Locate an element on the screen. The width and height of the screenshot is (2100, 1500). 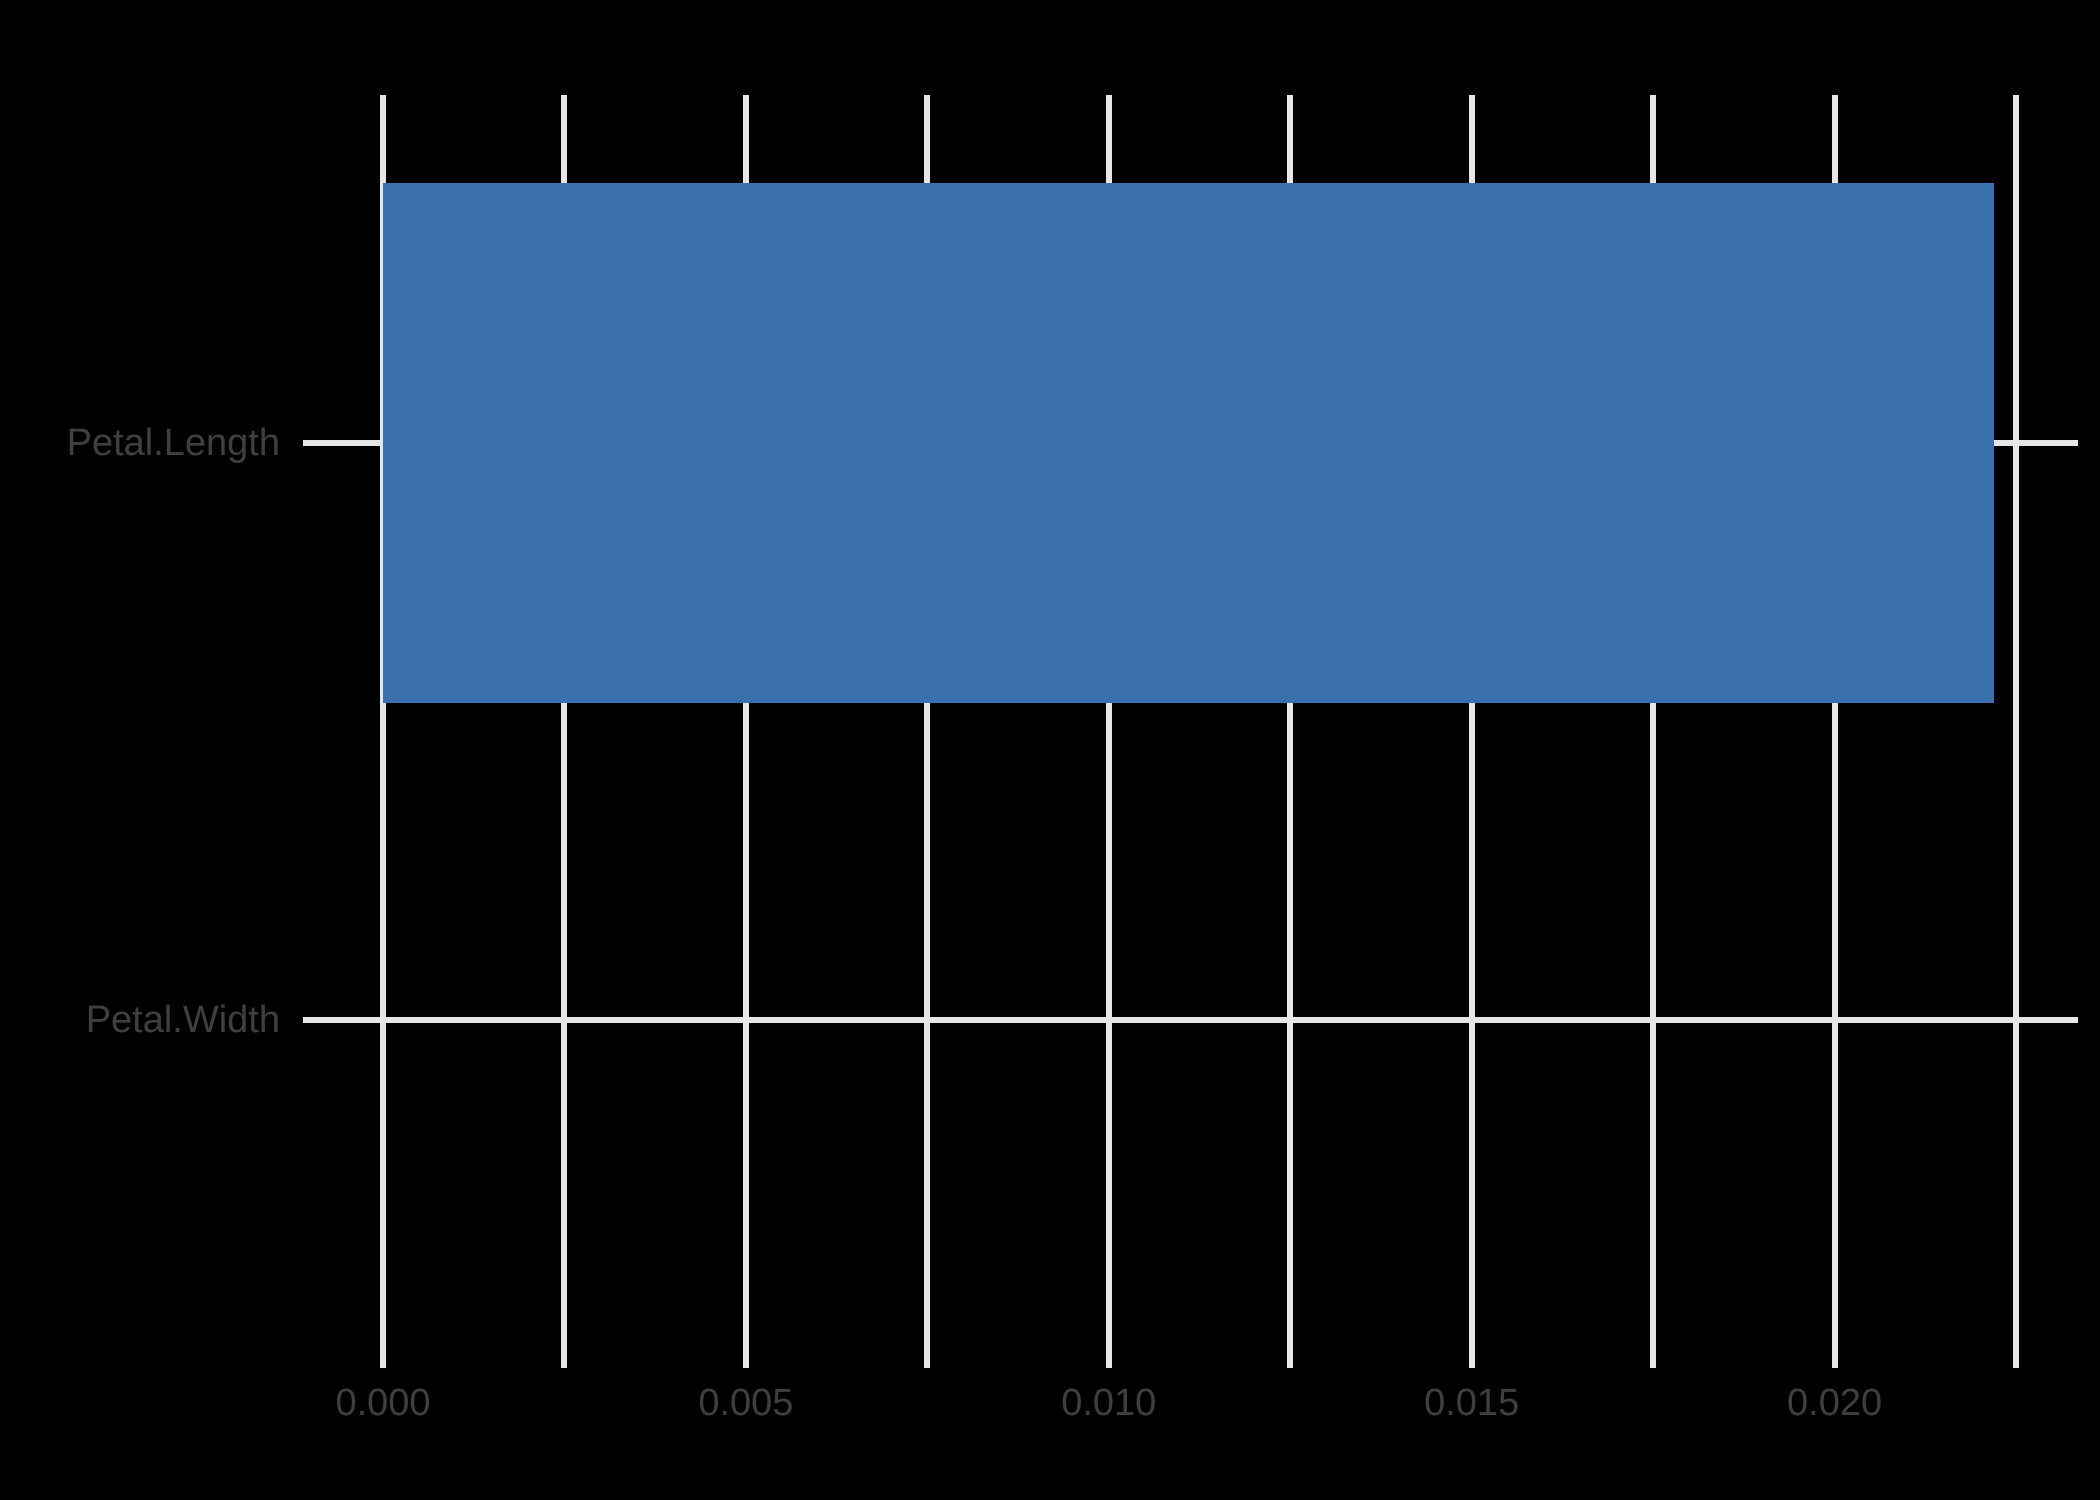
x-axis-tick-label: 0.015 is located at coordinates (1472, 1403).